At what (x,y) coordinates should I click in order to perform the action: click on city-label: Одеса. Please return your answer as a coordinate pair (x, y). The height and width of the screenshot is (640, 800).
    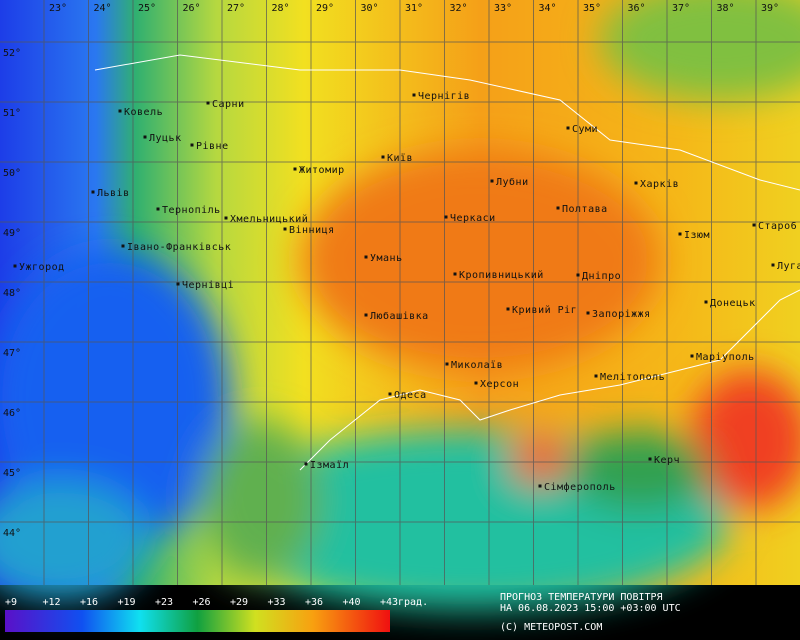
    Looking at the image, I should click on (410, 395).